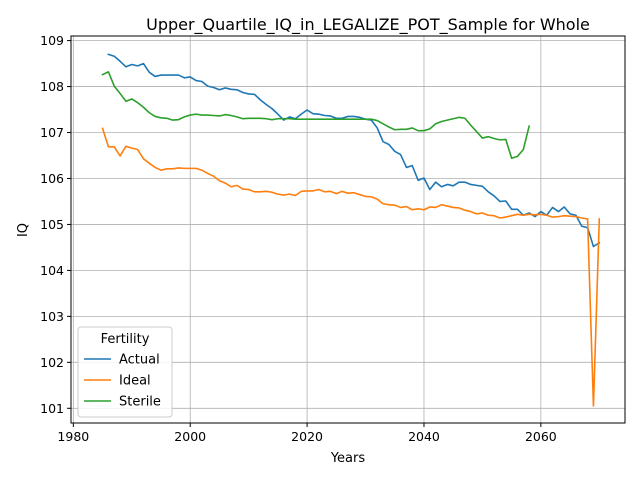  Describe the element at coordinates (52, 224) in the screenshot. I see `y-tick-label: 105` at that location.